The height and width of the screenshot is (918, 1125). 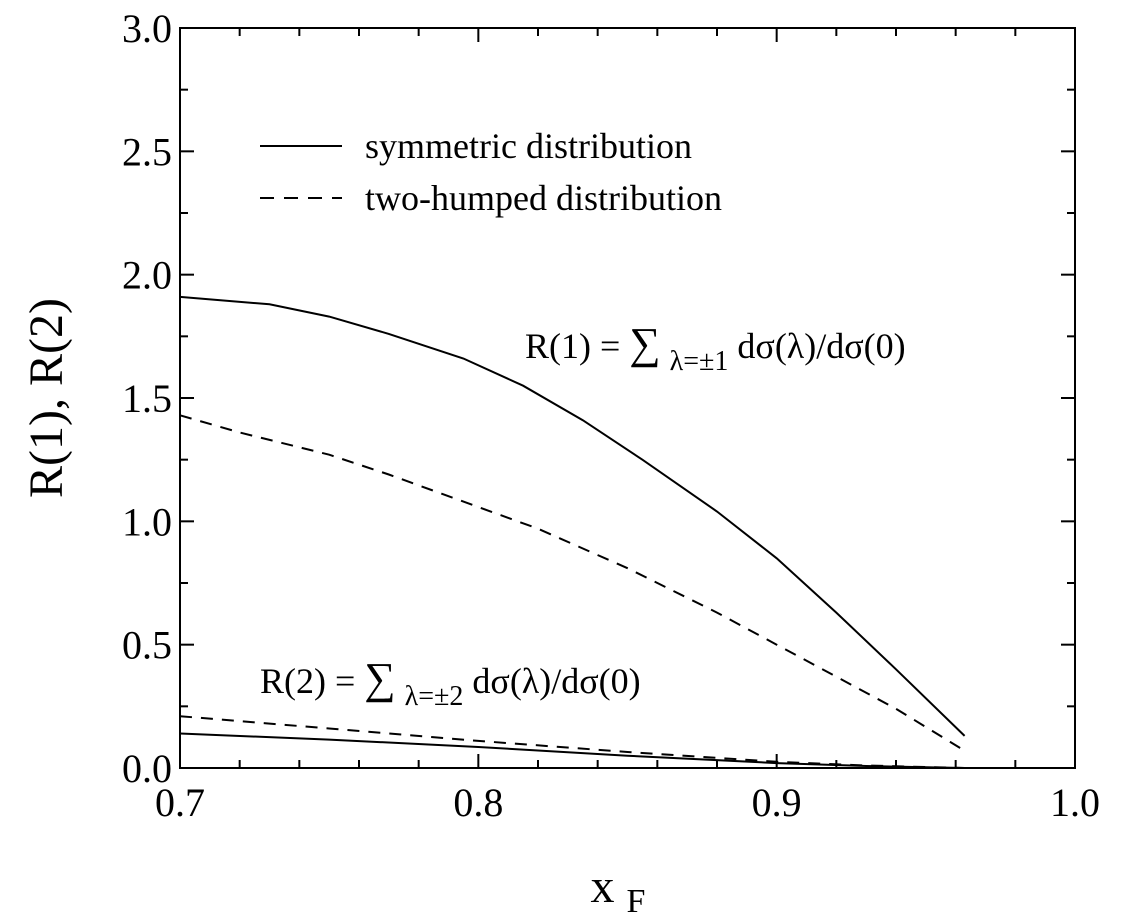 I want to click on y-tick-label: 0.0, so click(x=147, y=768).